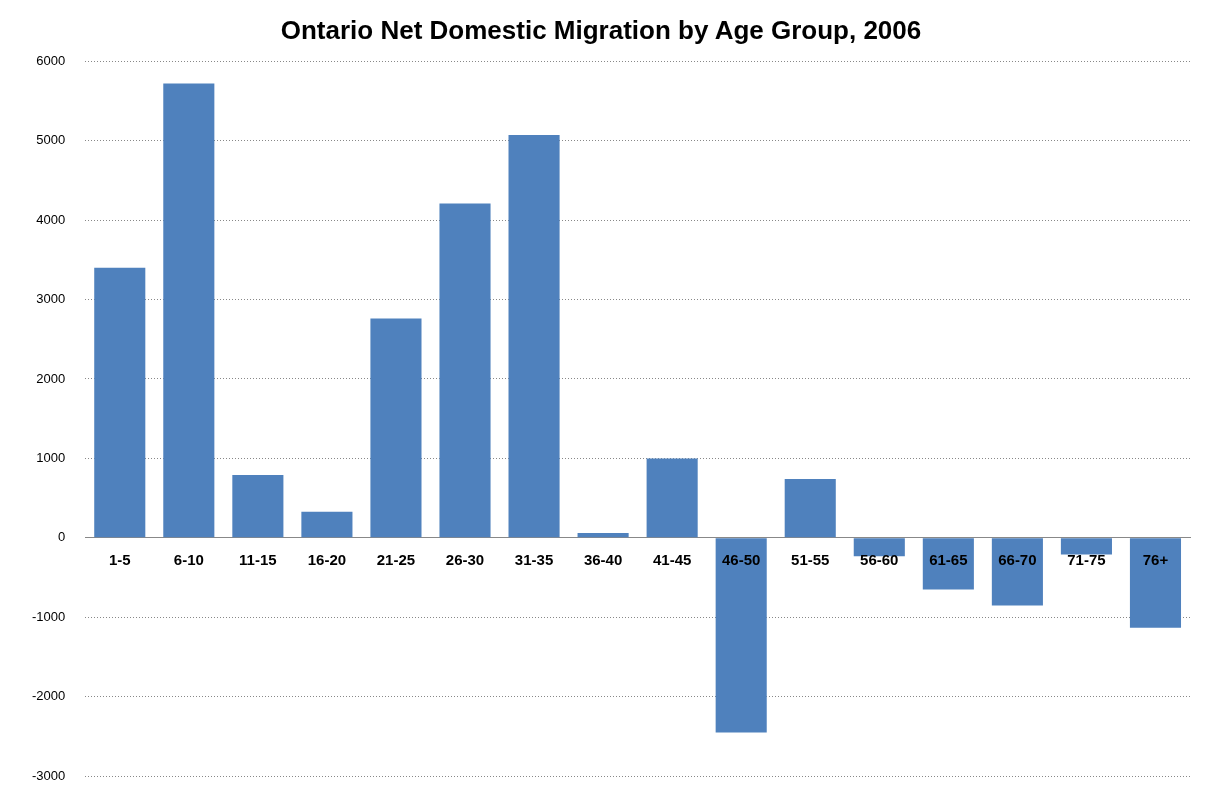 The image size is (1210, 812). Describe the element at coordinates (62, 537) in the screenshot. I see `y-tick-label: 0` at that location.